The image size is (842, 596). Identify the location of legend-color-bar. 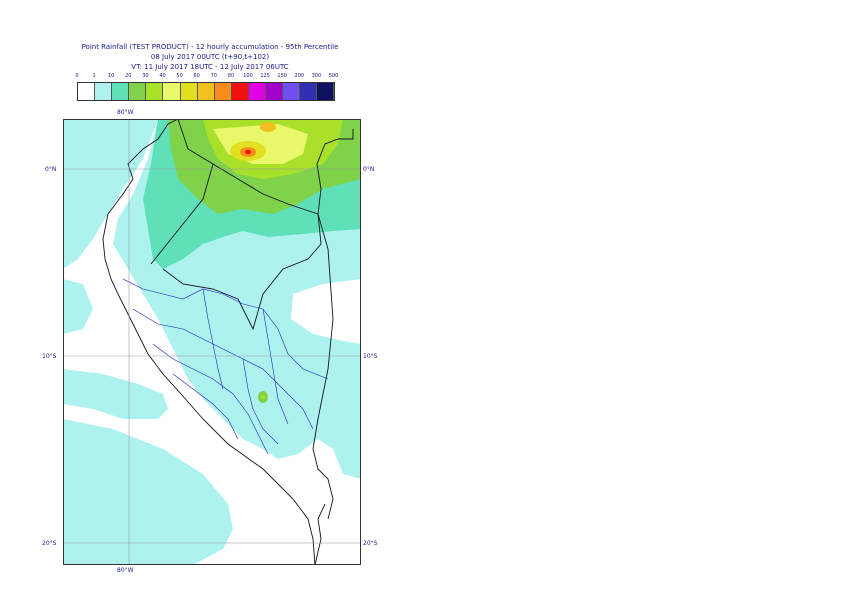
(206, 91).